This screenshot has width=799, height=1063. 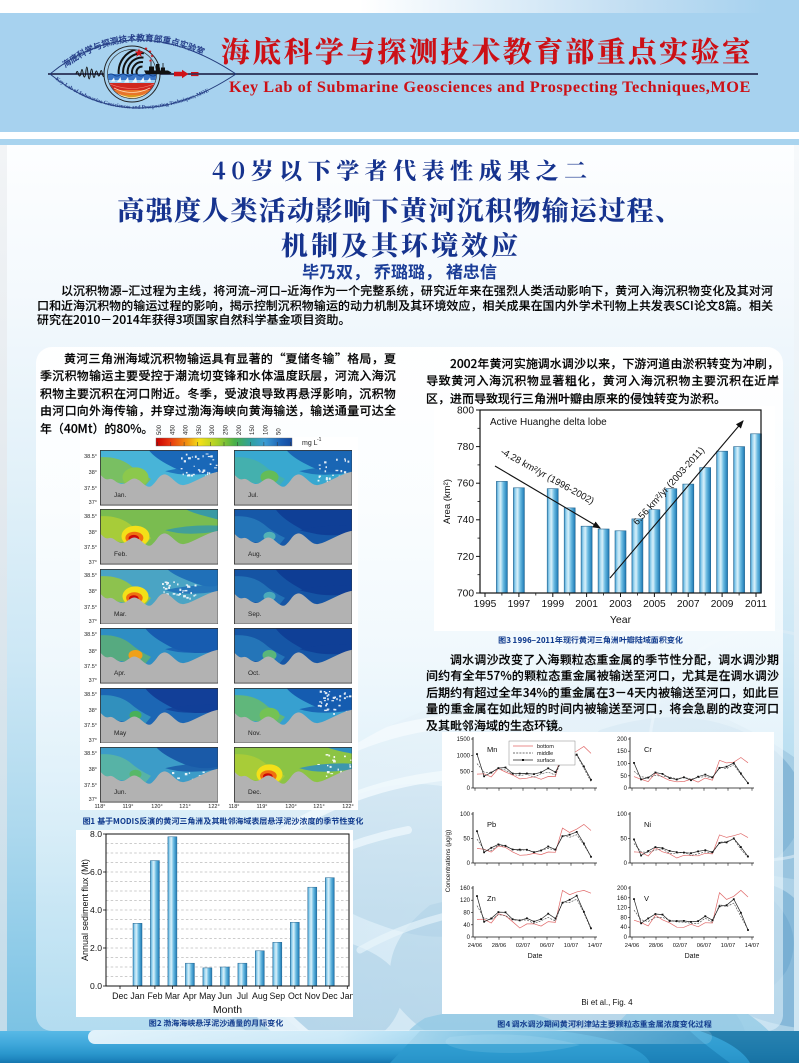 What do you see at coordinates (586, 604) in the screenshot?
I see `svg-text: 2001` at bounding box center [586, 604].